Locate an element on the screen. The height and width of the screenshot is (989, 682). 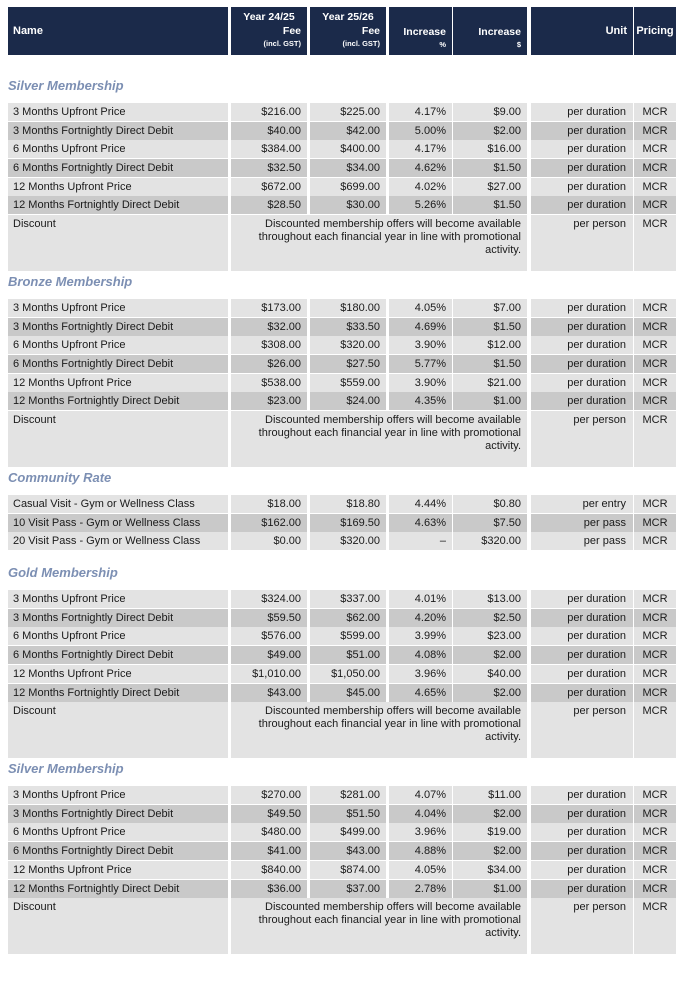
increase-percent-cell: 3.99% is located at coordinates (420, 636).